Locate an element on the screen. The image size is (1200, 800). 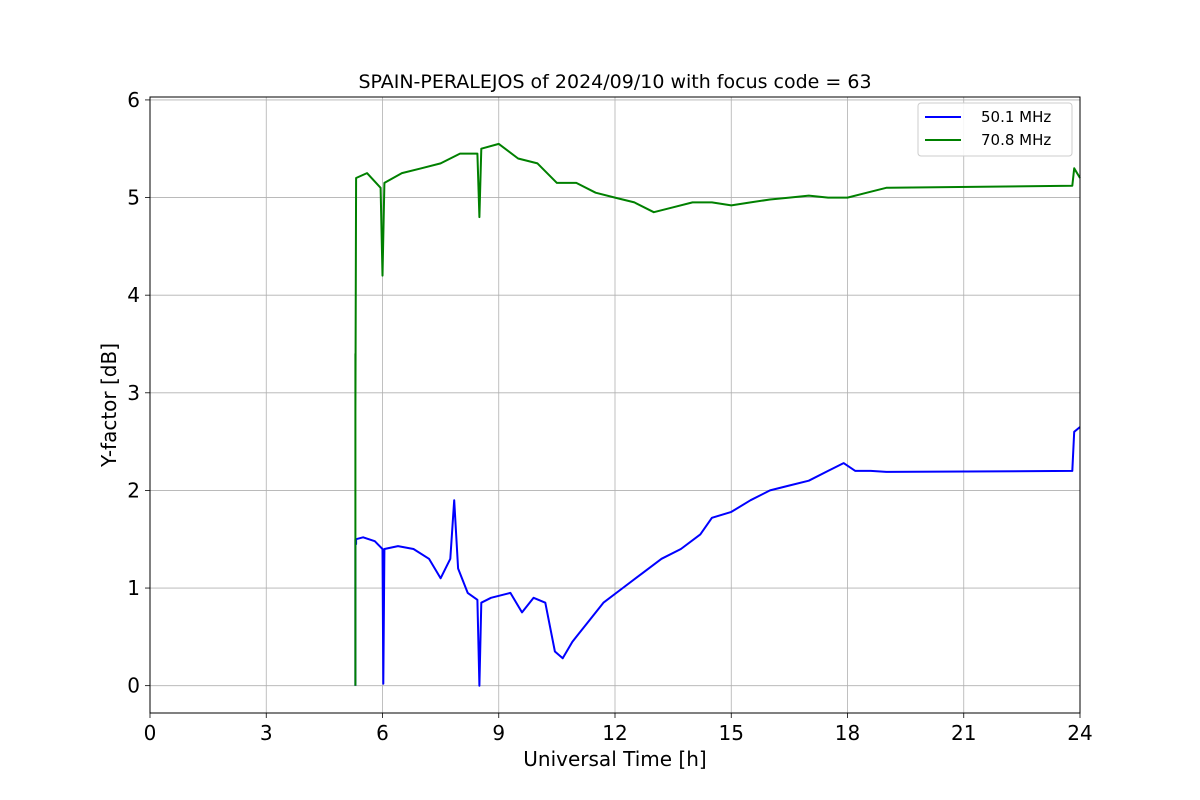
y-tick-label: 2 is located at coordinates (133, 490).